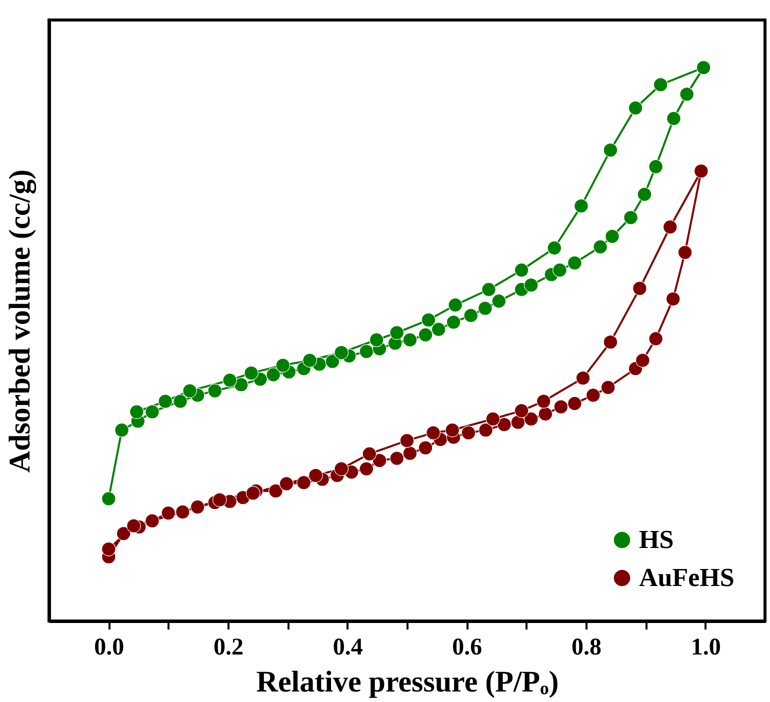  Describe the element at coordinates (109, 647) in the screenshot. I see `x-tick-label: 0.0` at that location.